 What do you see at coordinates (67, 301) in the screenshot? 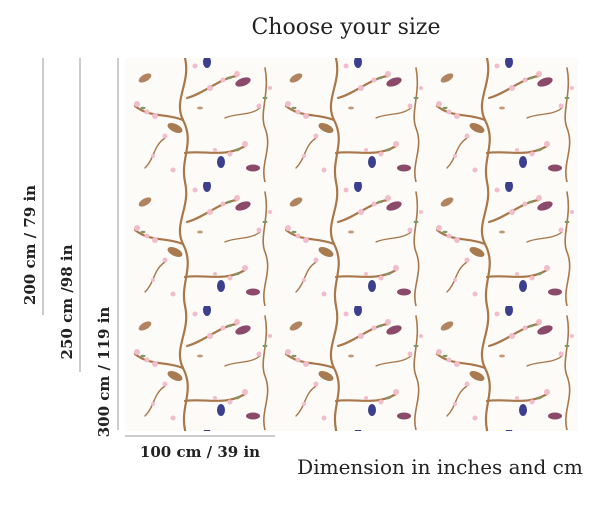
I see `height-label: 250 cm /98 in` at bounding box center [67, 301].